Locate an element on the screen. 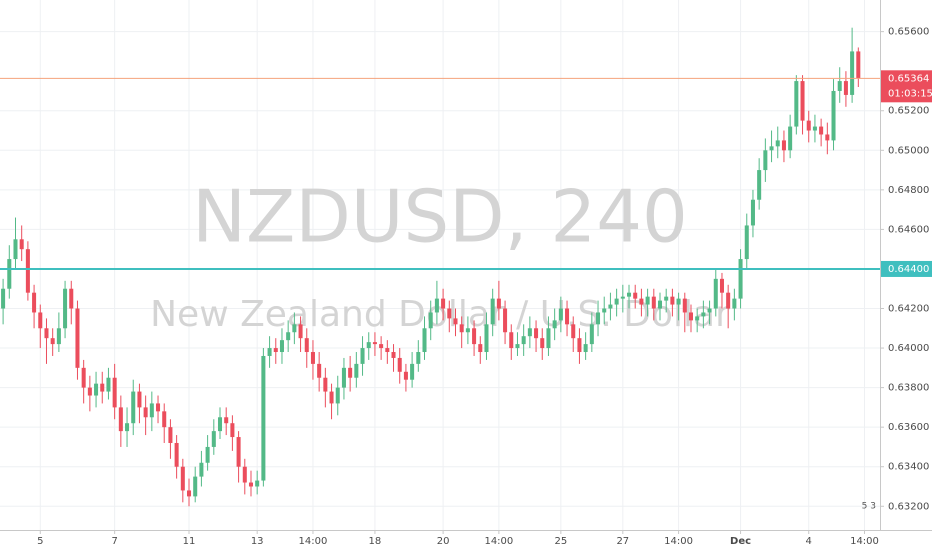 This screenshot has height=554, width=932. last-price-box is located at coordinates (906, 86).